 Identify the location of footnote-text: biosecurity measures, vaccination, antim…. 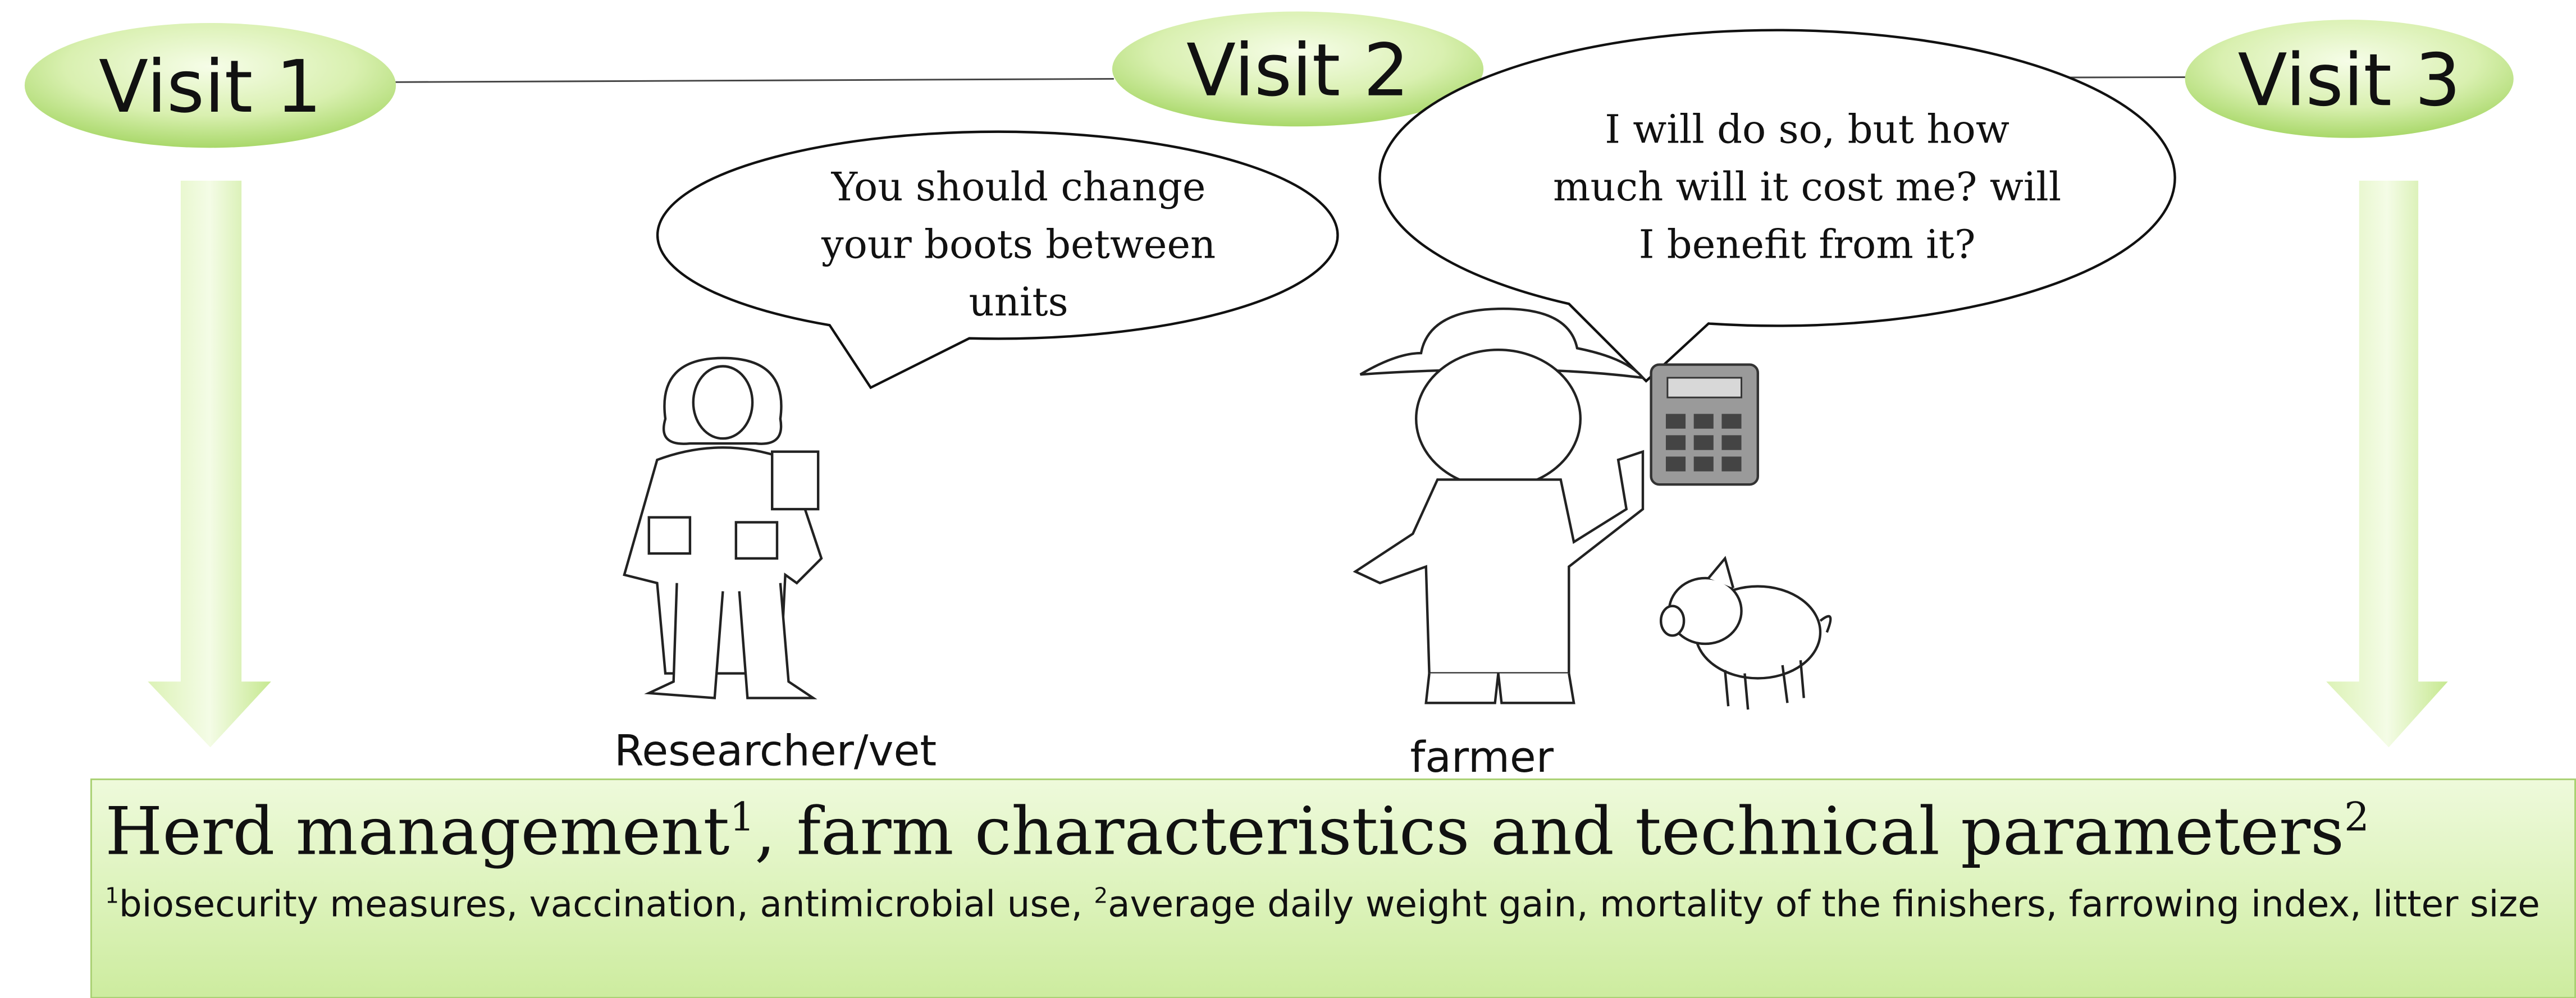
(606, 906).